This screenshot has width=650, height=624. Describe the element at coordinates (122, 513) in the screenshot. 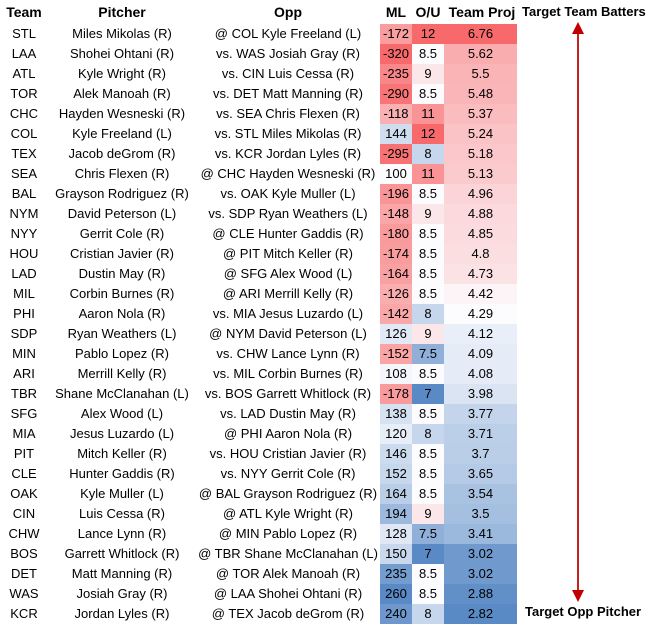

I see `pitcher-cell: Luis Cessa (R)` at that location.